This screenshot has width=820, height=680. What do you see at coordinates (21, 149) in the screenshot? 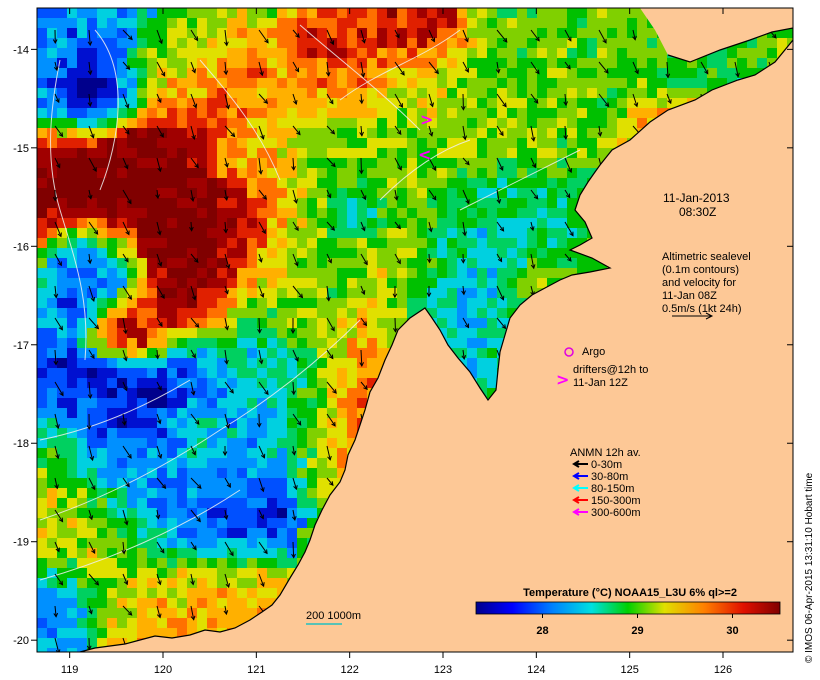
I see `y-tick-label: -15` at bounding box center [21, 149].